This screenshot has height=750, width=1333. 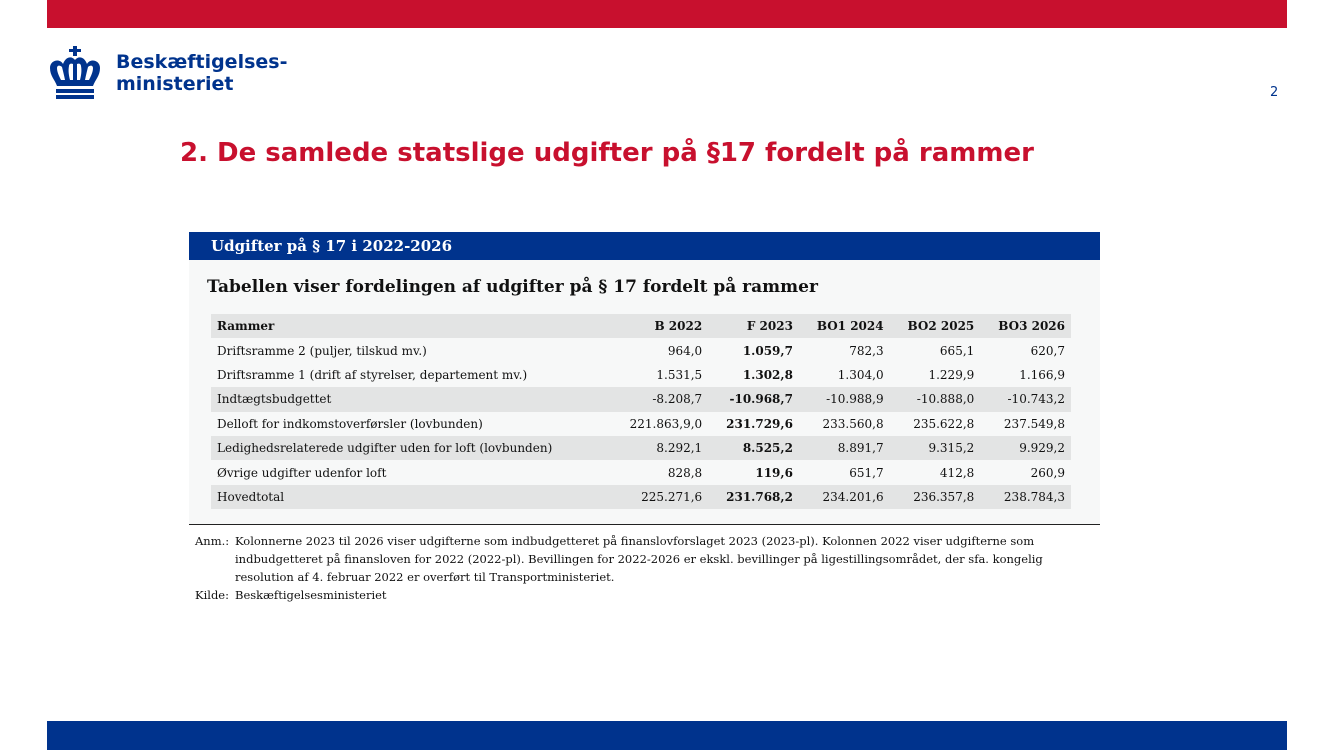 What do you see at coordinates (767, 350) in the screenshot?
I see `table-cell: 1.059,7` at bounding box center [767, 350].